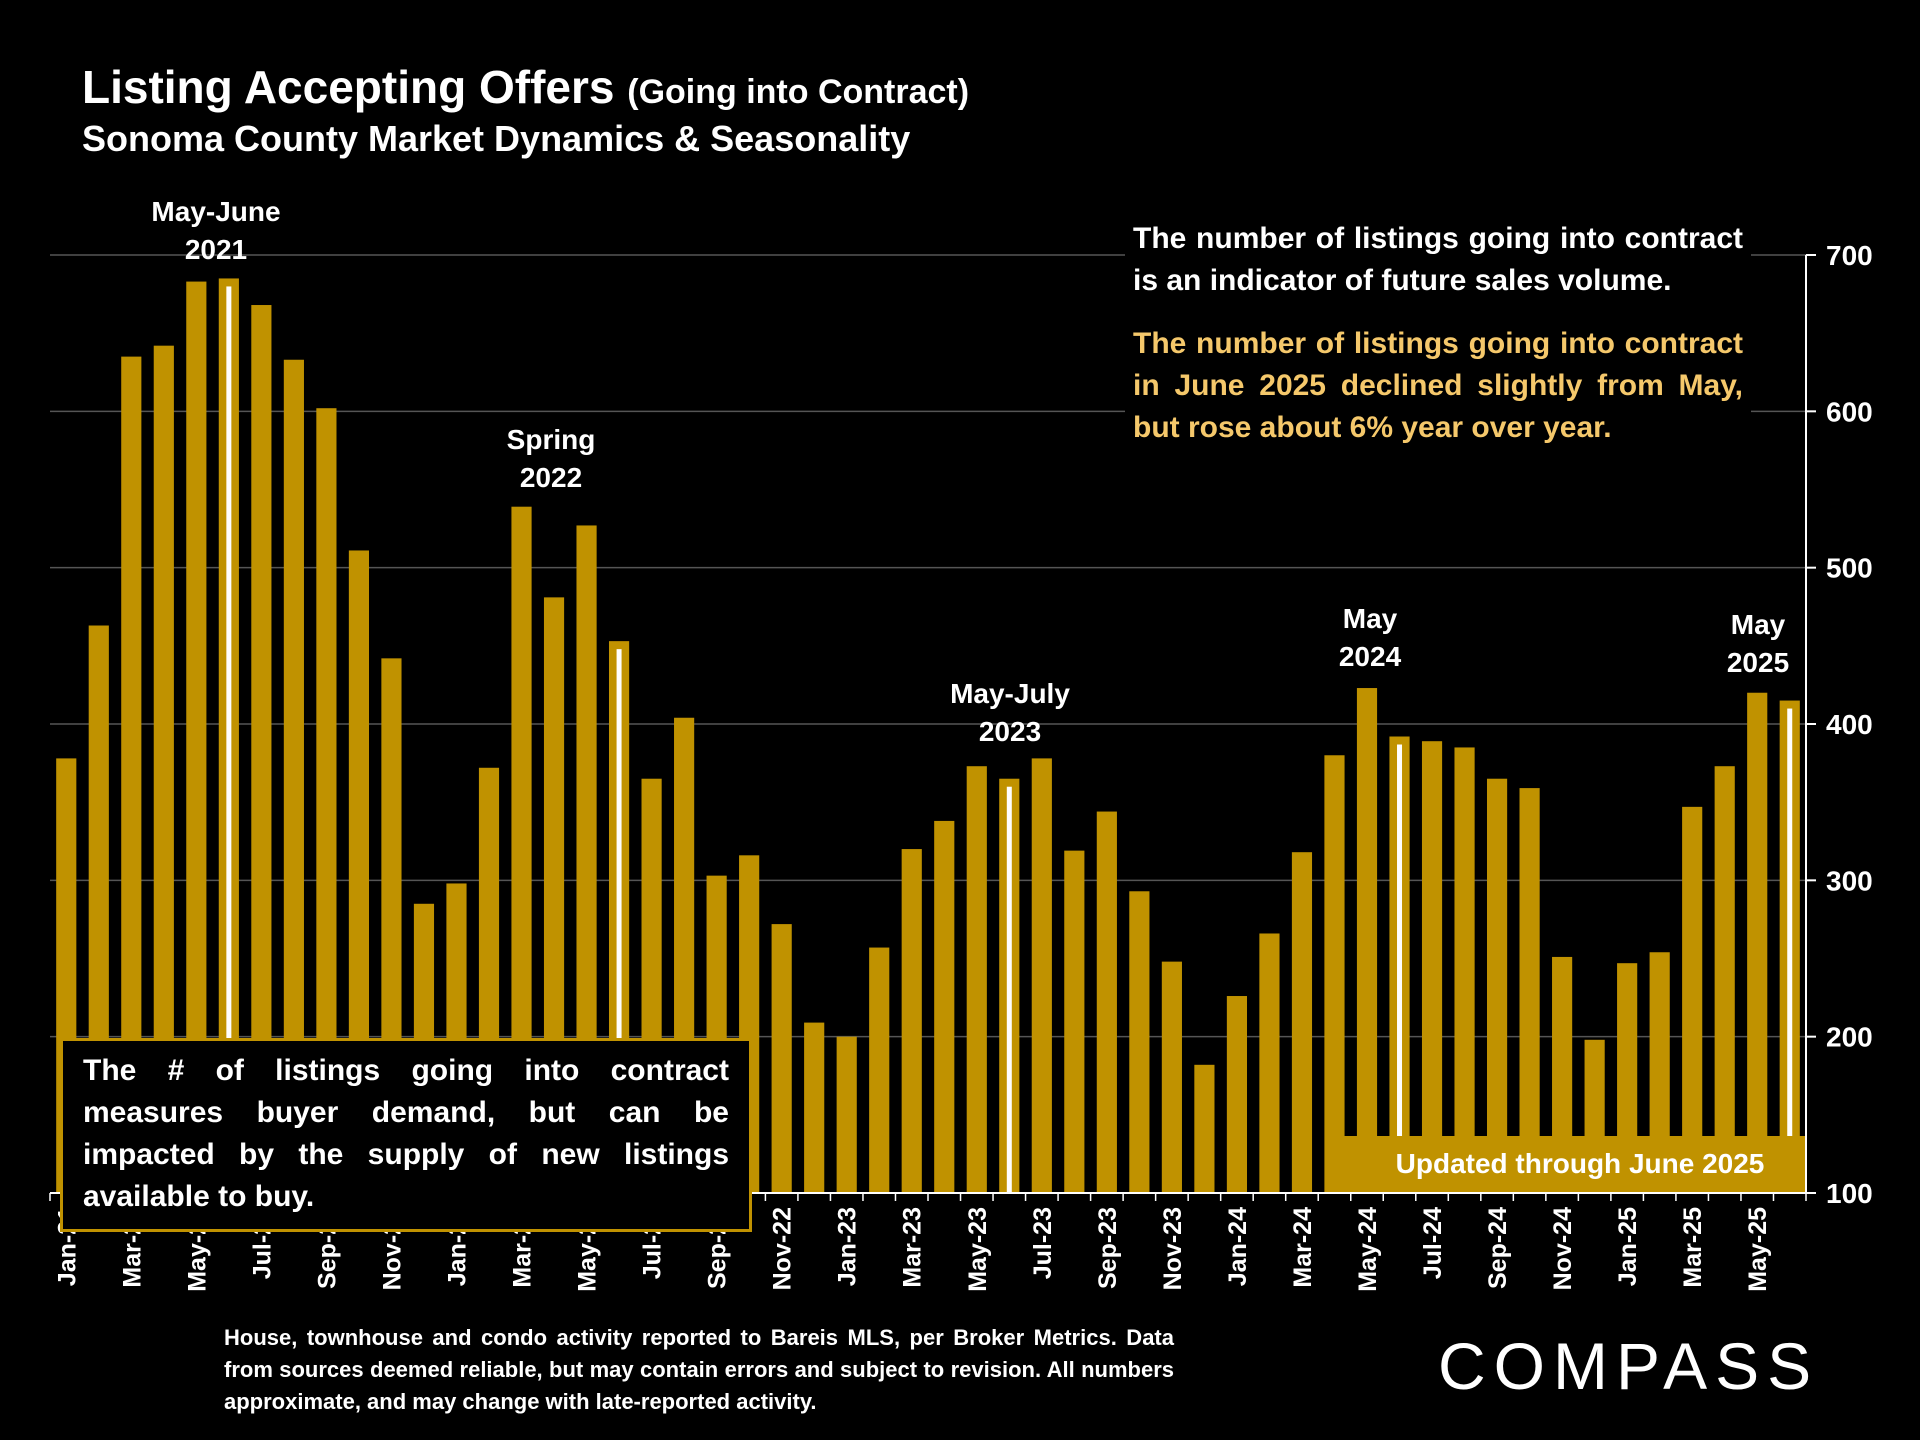 Image resolution: width=1920 pixels, height=1440 pixels. Describe the element at coordinates (551, 458) in the screenshot. I see `annotation-2022: Spring 2022` at that location.